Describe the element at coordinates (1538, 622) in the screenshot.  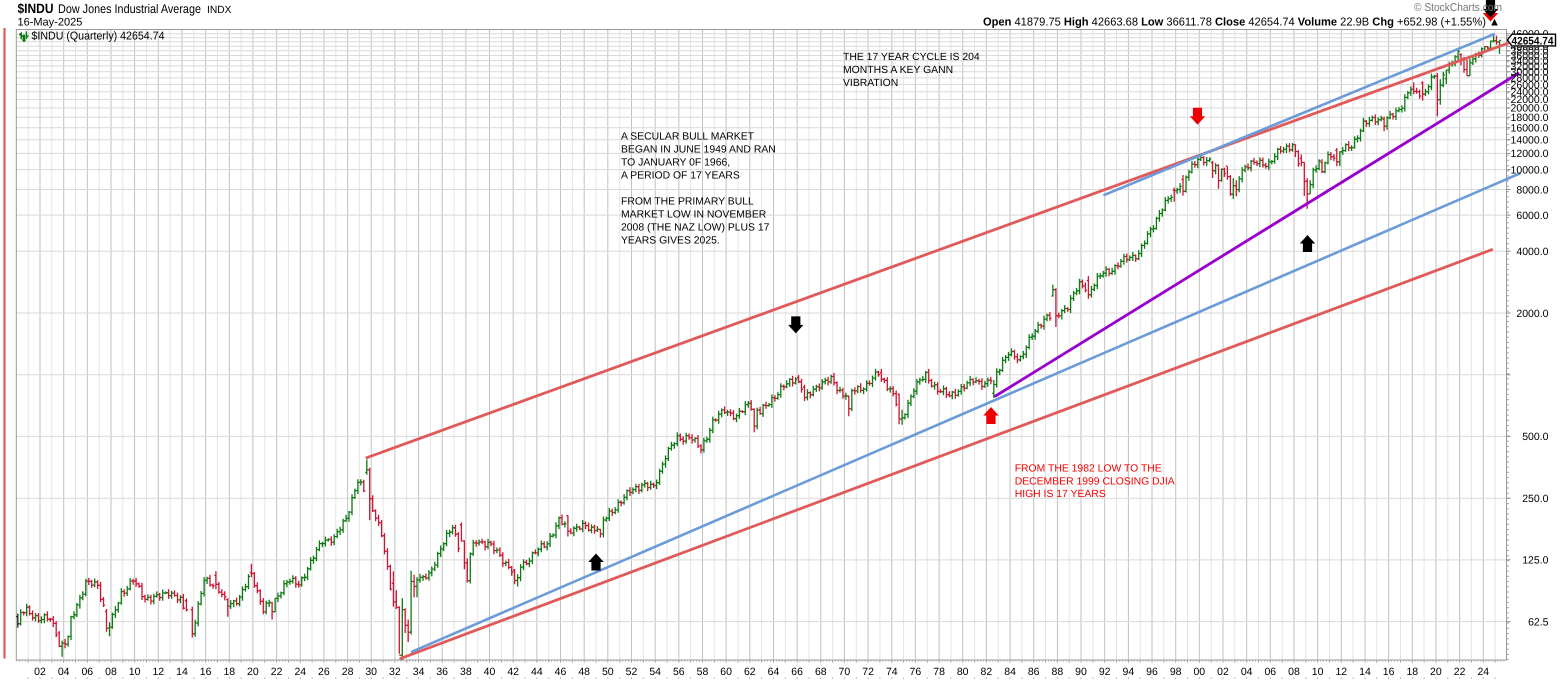
I see `svg-text: 62.5` at that location.